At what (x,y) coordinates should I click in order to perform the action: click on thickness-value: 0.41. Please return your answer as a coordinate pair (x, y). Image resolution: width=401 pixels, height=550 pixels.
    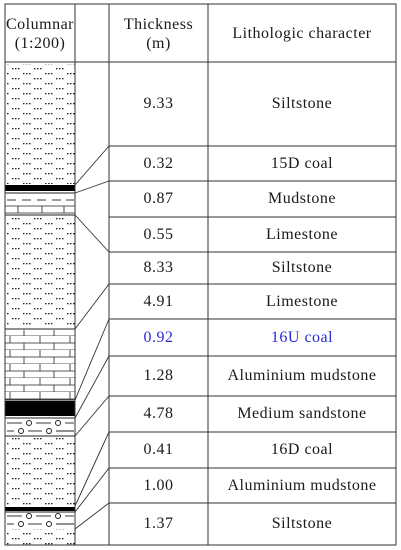
    Looking at the image, I should click on (158, 449).